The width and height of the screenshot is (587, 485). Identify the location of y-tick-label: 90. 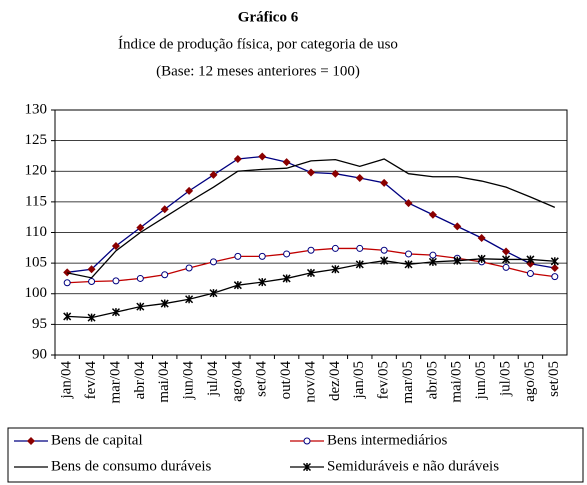
(39, 354).